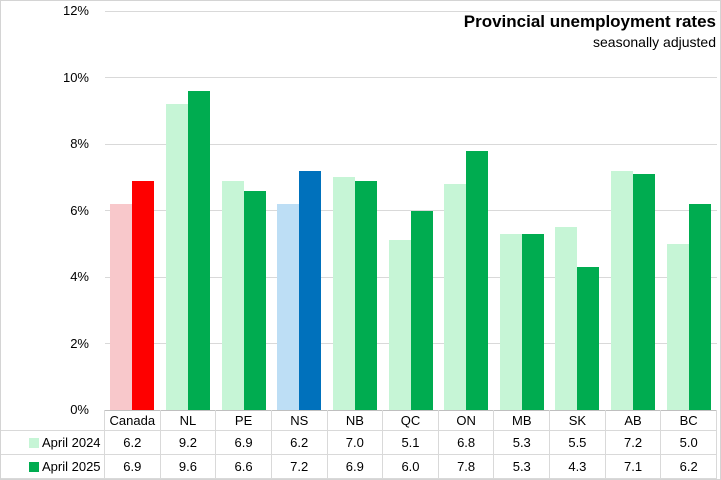 This screenshot has height=480, width=721. Describe the element at coordinates (198, 250) in the screenshot. I see `bar-nl-april-2025` at that location.